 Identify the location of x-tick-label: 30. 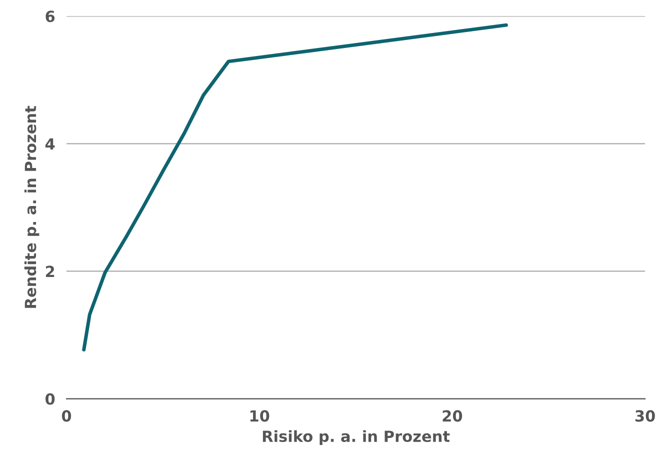
(645, 416).